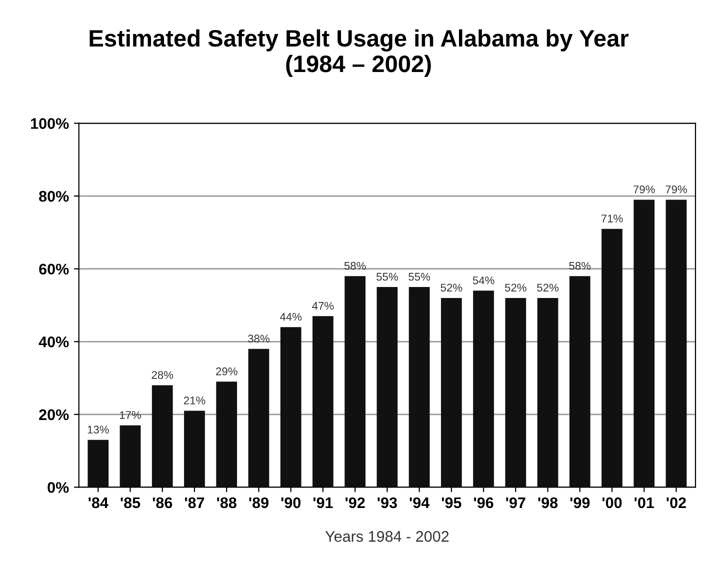  I want to click on chart-title: Estimated Safety Belt Usage in Alabama by Year (1984 – 2002), so click(359, 53).